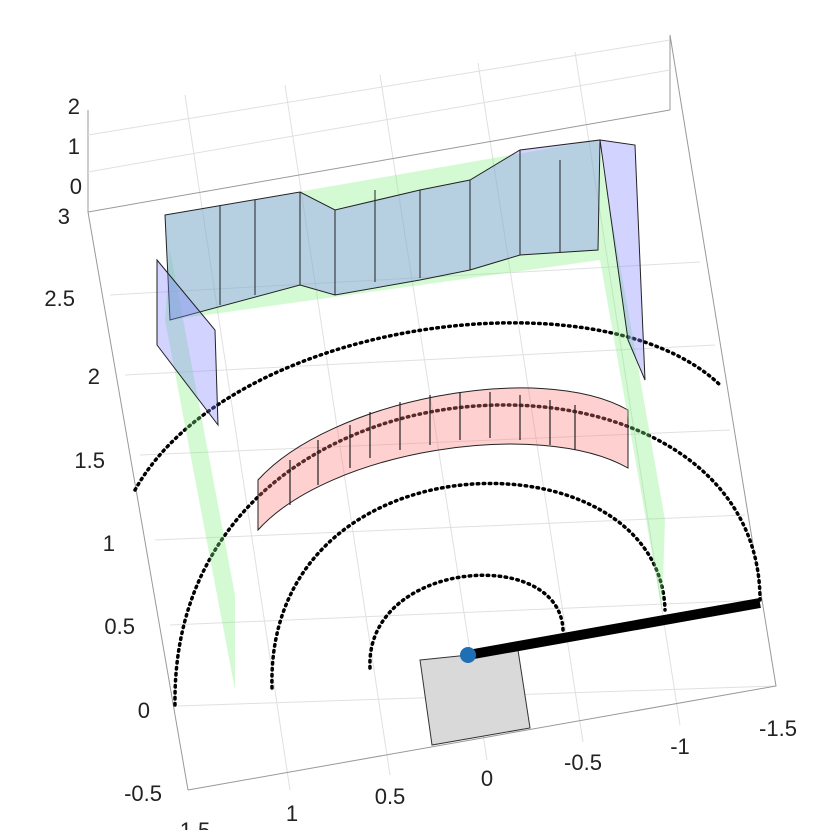 This screenshot has width=830, height=835. Describe the element at coordinates (94, 376) in the screenshot. I see `y-ticks-label: 2` at that location.